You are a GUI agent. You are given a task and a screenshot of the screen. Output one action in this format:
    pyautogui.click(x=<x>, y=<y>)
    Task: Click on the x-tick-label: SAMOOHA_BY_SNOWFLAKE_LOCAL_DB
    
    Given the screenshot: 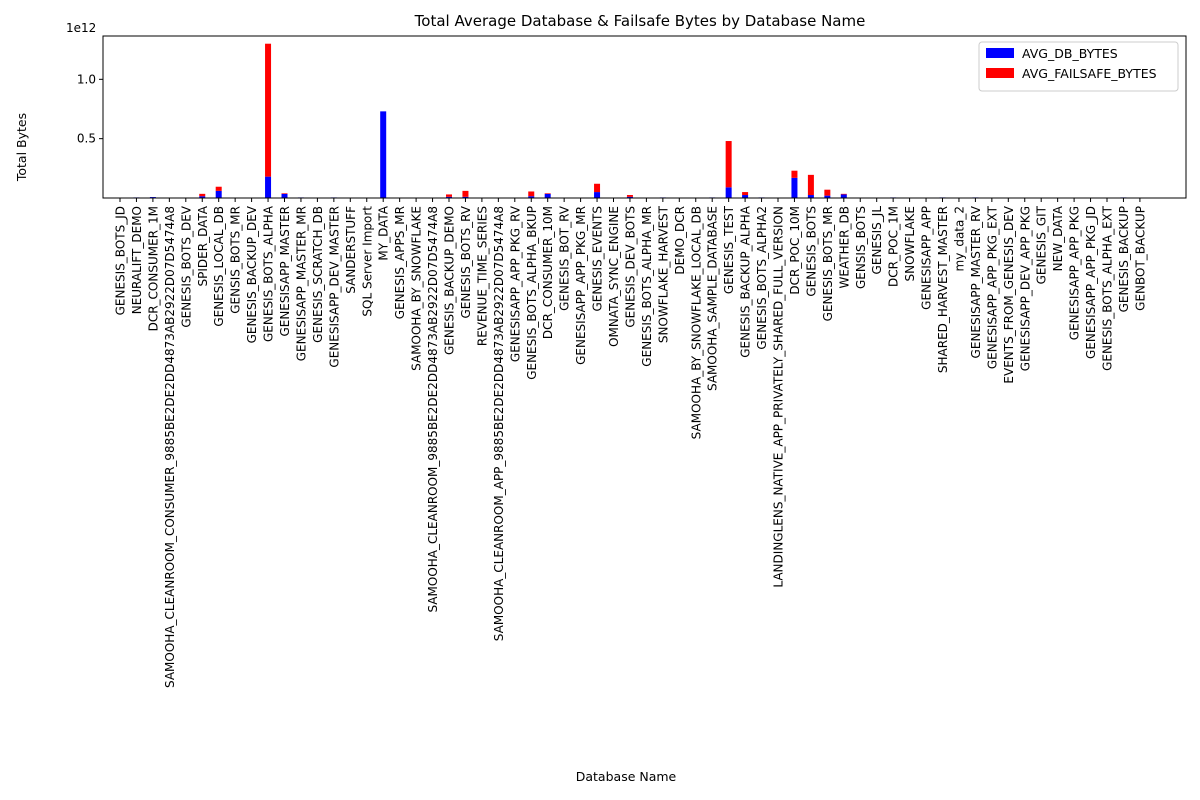 What is the action you would take?
    pyautogui.click(x=696, y=322)
    